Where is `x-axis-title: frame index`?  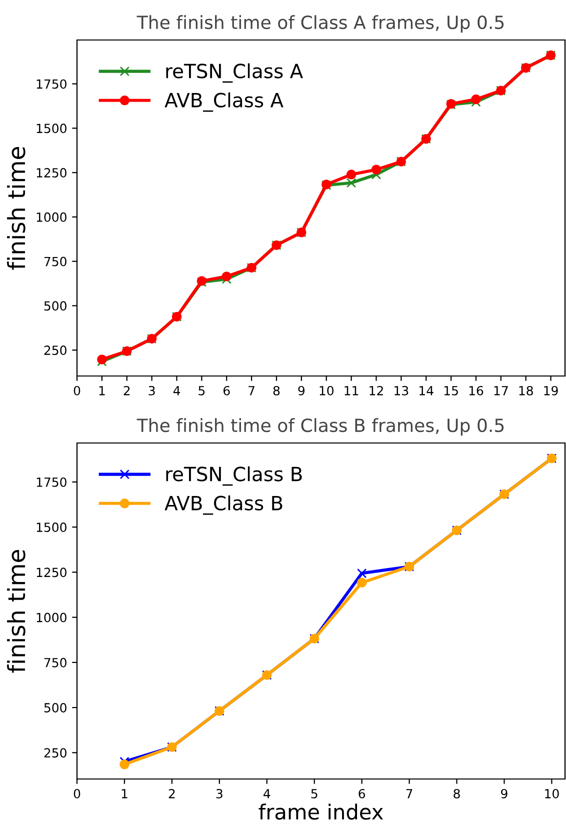
x-axis-title: frame index is located at coordinates (321, 812).